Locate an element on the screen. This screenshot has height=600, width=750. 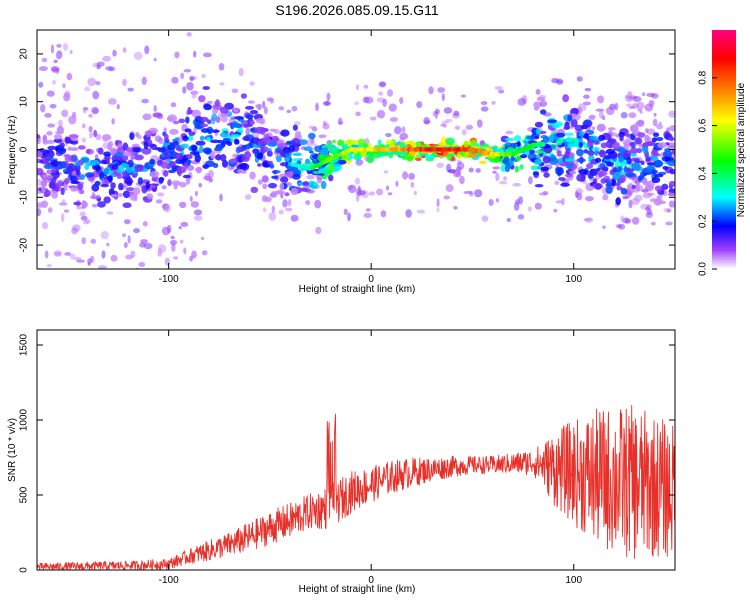
colorbar-tick-label: 0.2 is located at coordinates (703, 221).